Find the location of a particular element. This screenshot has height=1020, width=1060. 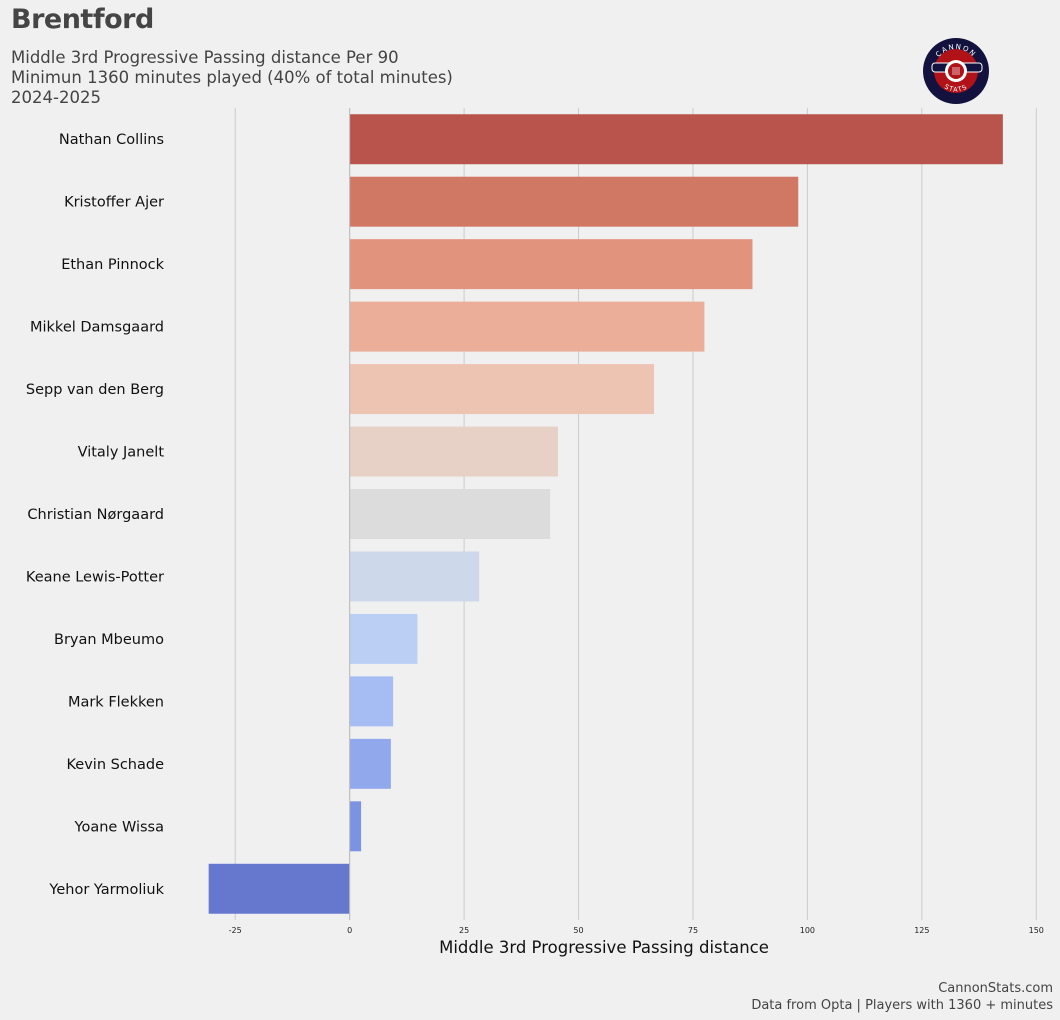

category-label: Mark Flekken is located at coordinates (116, 702).